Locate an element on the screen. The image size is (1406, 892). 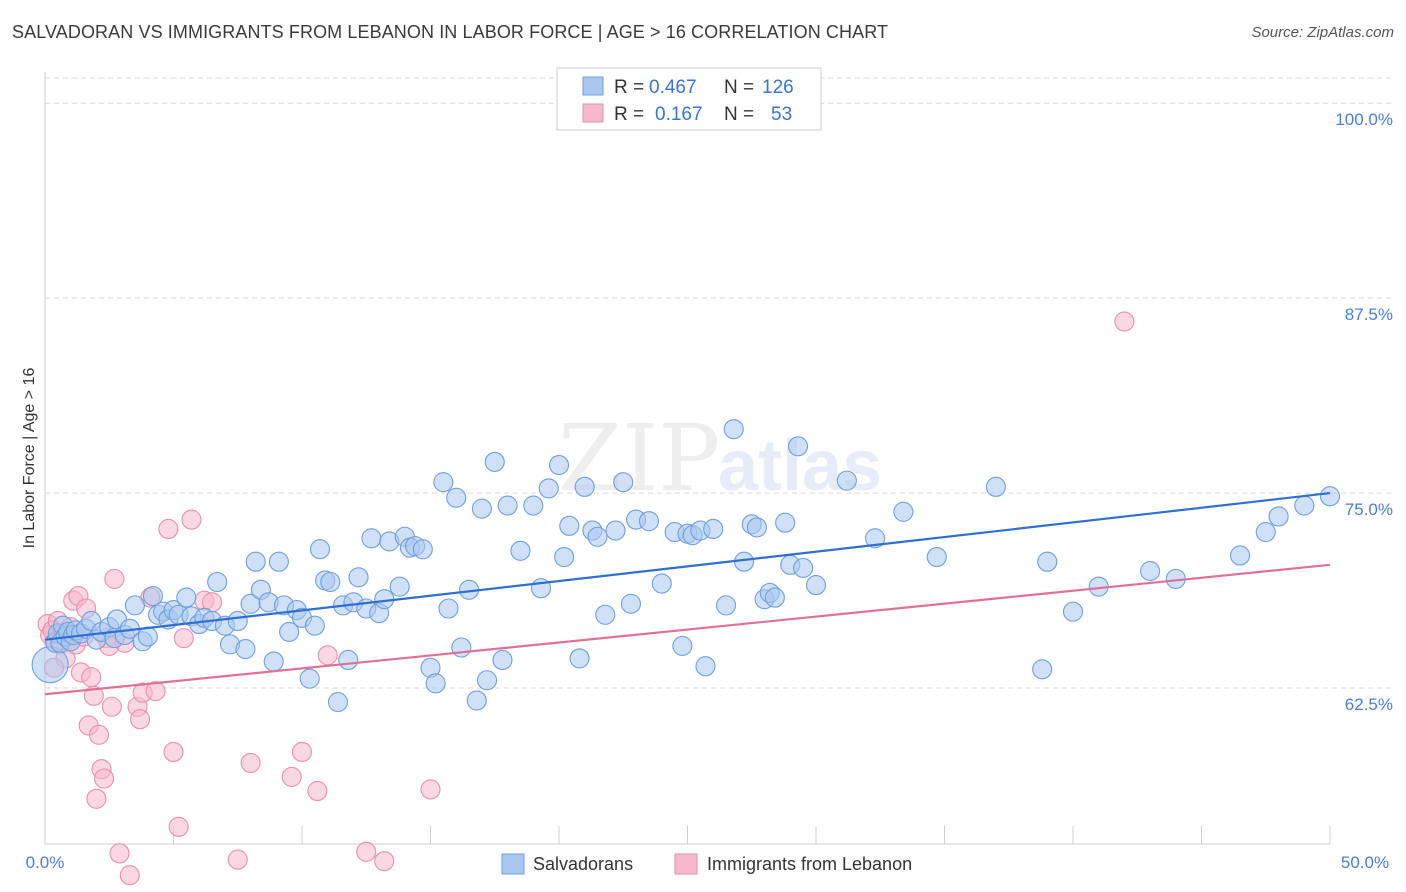
x-tick-label-min: 0.0% is located at coordinates (45, 862).